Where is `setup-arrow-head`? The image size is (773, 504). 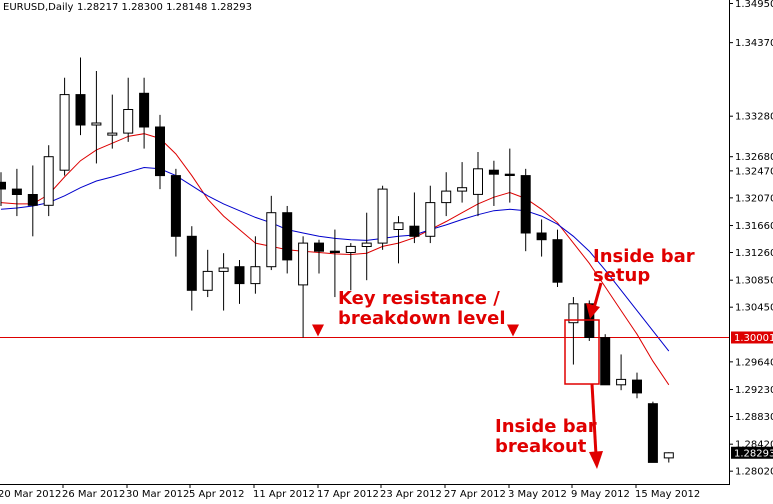
setup-arrow-head is located at coordinates (593, 311).